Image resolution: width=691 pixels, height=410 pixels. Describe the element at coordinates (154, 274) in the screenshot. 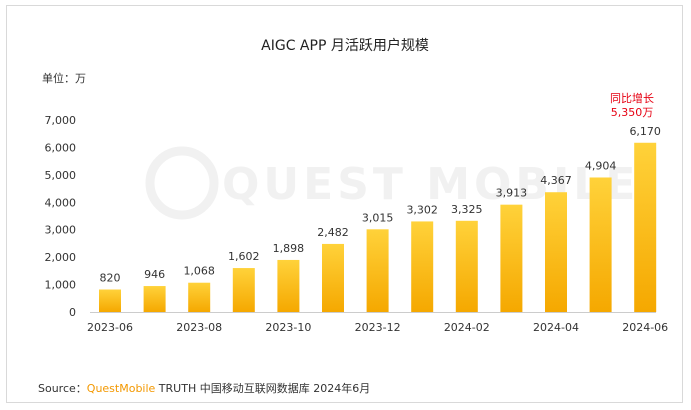

I see `data-label: 946` at that location.